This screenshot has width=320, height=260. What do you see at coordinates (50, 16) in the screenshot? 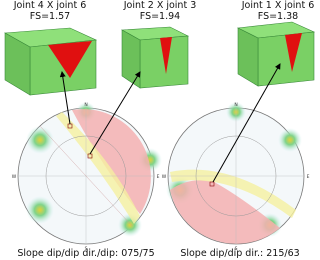
I see `factor-of-safety: FS=1.57` at bounding box center [50, 16].